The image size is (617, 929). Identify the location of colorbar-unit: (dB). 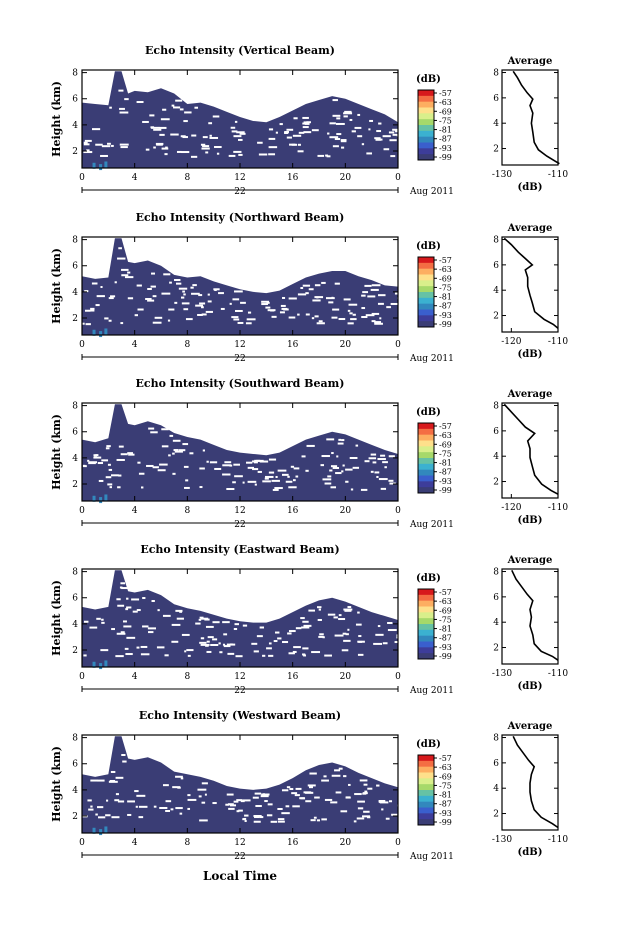
(428, 744).